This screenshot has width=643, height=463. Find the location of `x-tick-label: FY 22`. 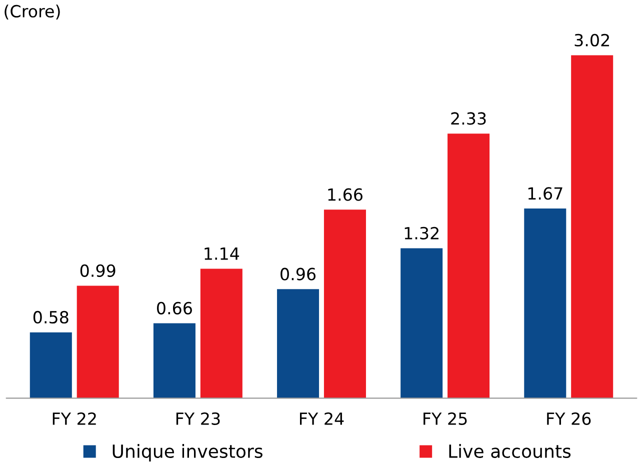

x-tick-label: FY 22 is located at coordinates (74, 418).